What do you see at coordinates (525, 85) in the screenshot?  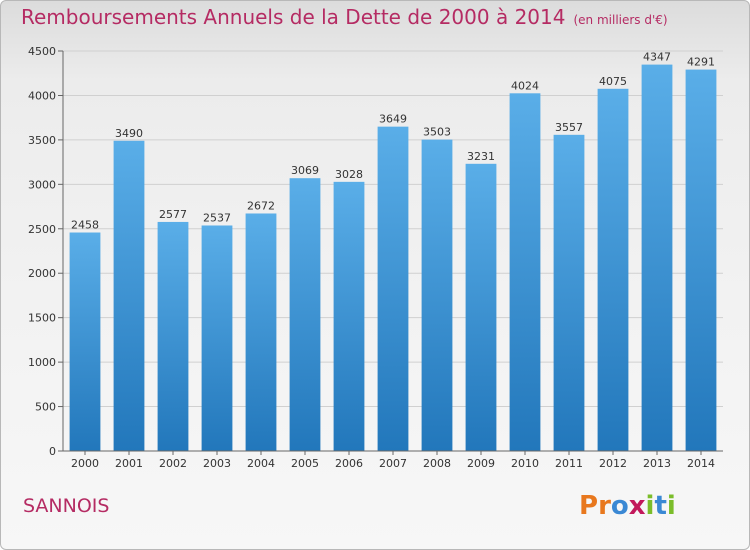 I see `bar-value-label: 4024` at bounding box center [525, 85].